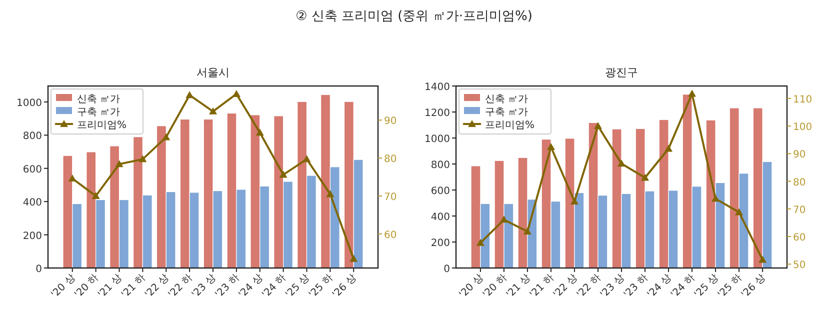 Image resolution: width=828 pixels, height=317 pixels. What do you see at coordinates (802, 100) in the screenshot?
I see `y2-tick-label: 110` at bounding box center [802, 100].